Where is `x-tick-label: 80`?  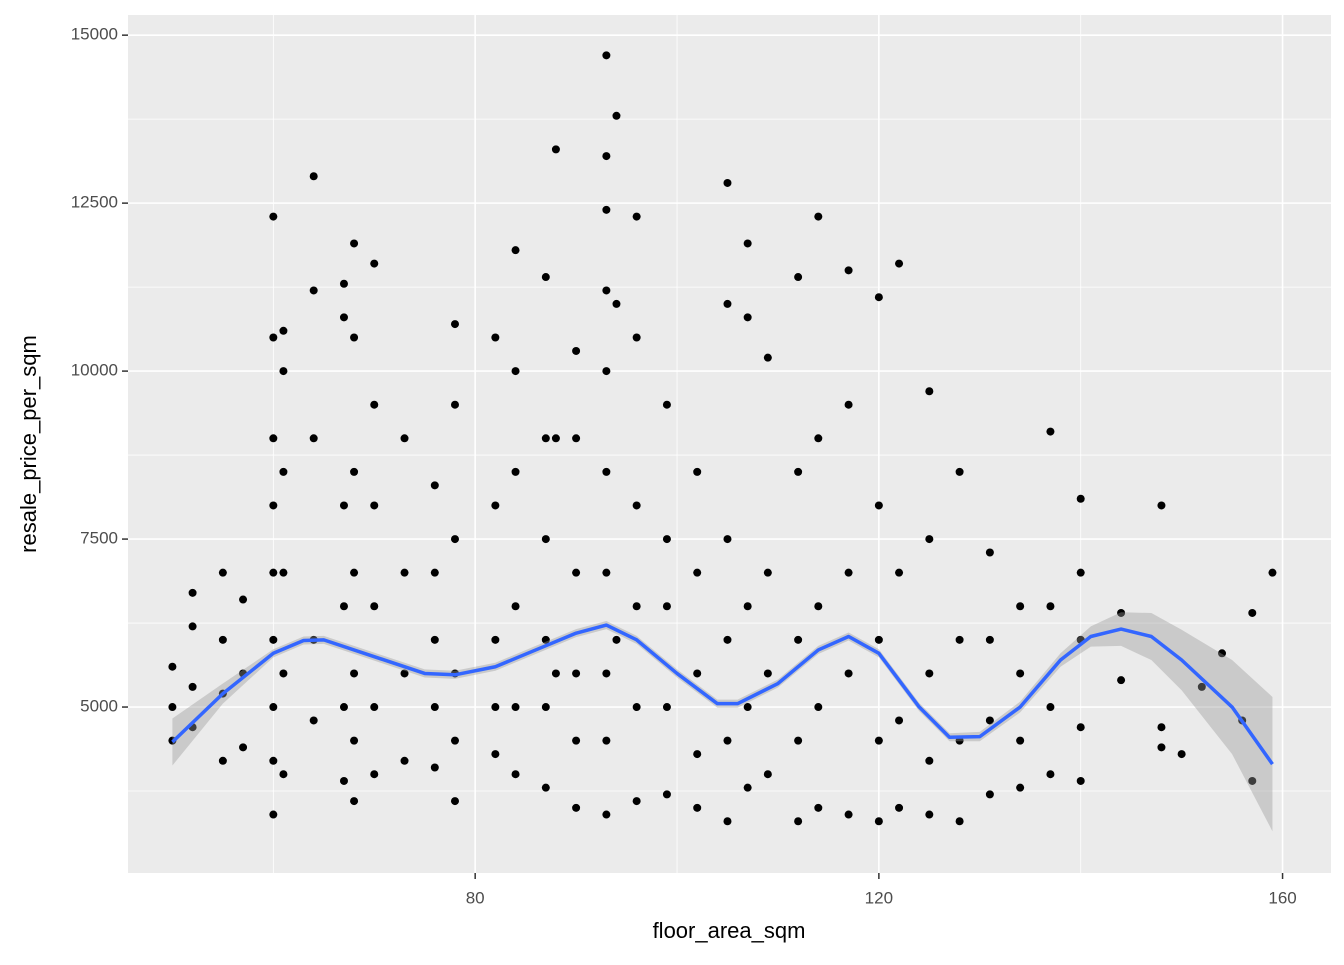
x-tick-label: 80 is located at coordinates (475, 897).